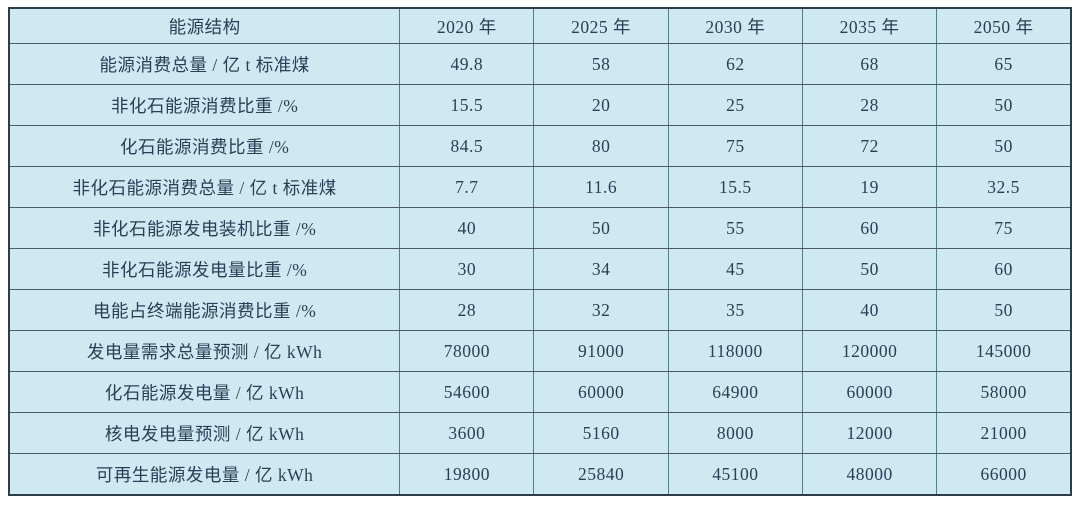 Image resolution: width=1080 pixels, height=509 pixels. I want to click on row-label: 核电发电量预测 / 亿 kWh, so click(204, 433).